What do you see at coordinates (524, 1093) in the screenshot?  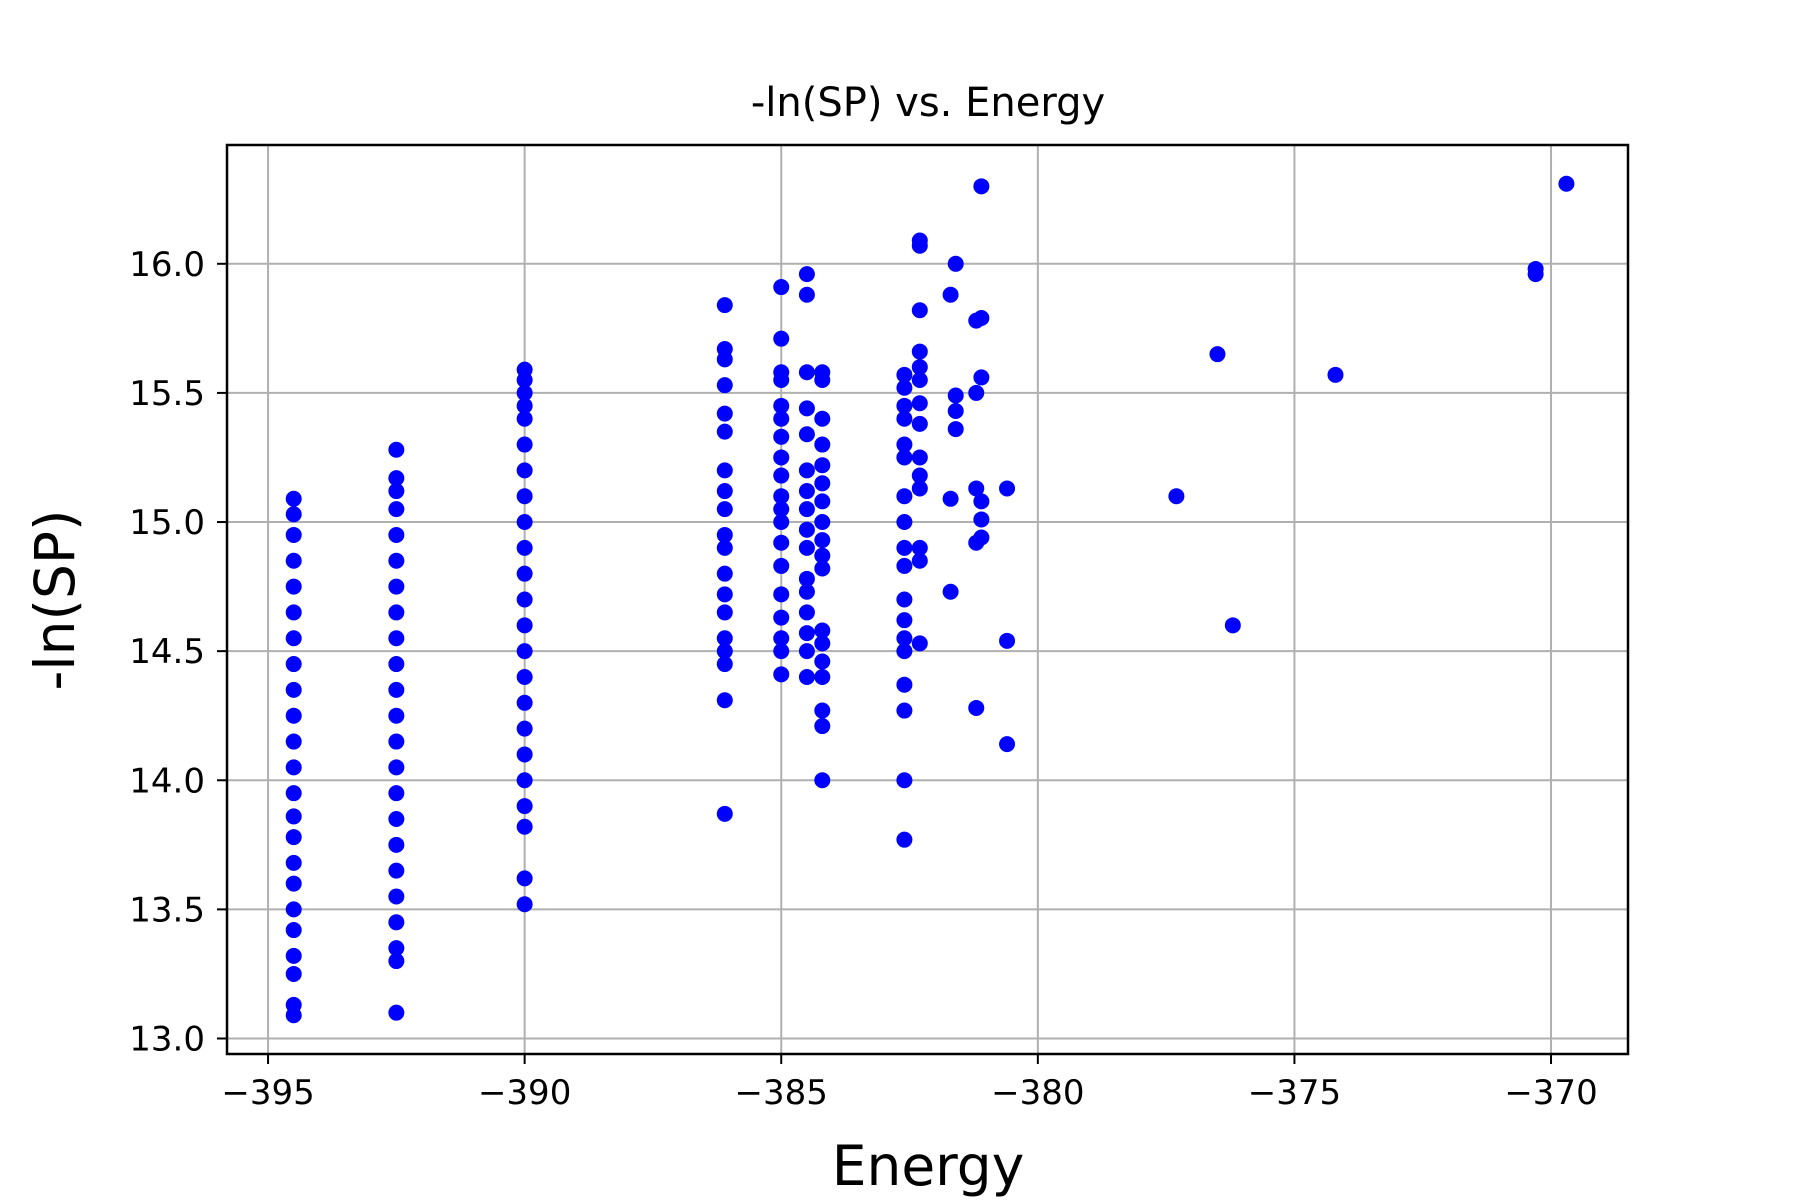 I see `x-tick-label: −390` at bounding box center [524, 1093].